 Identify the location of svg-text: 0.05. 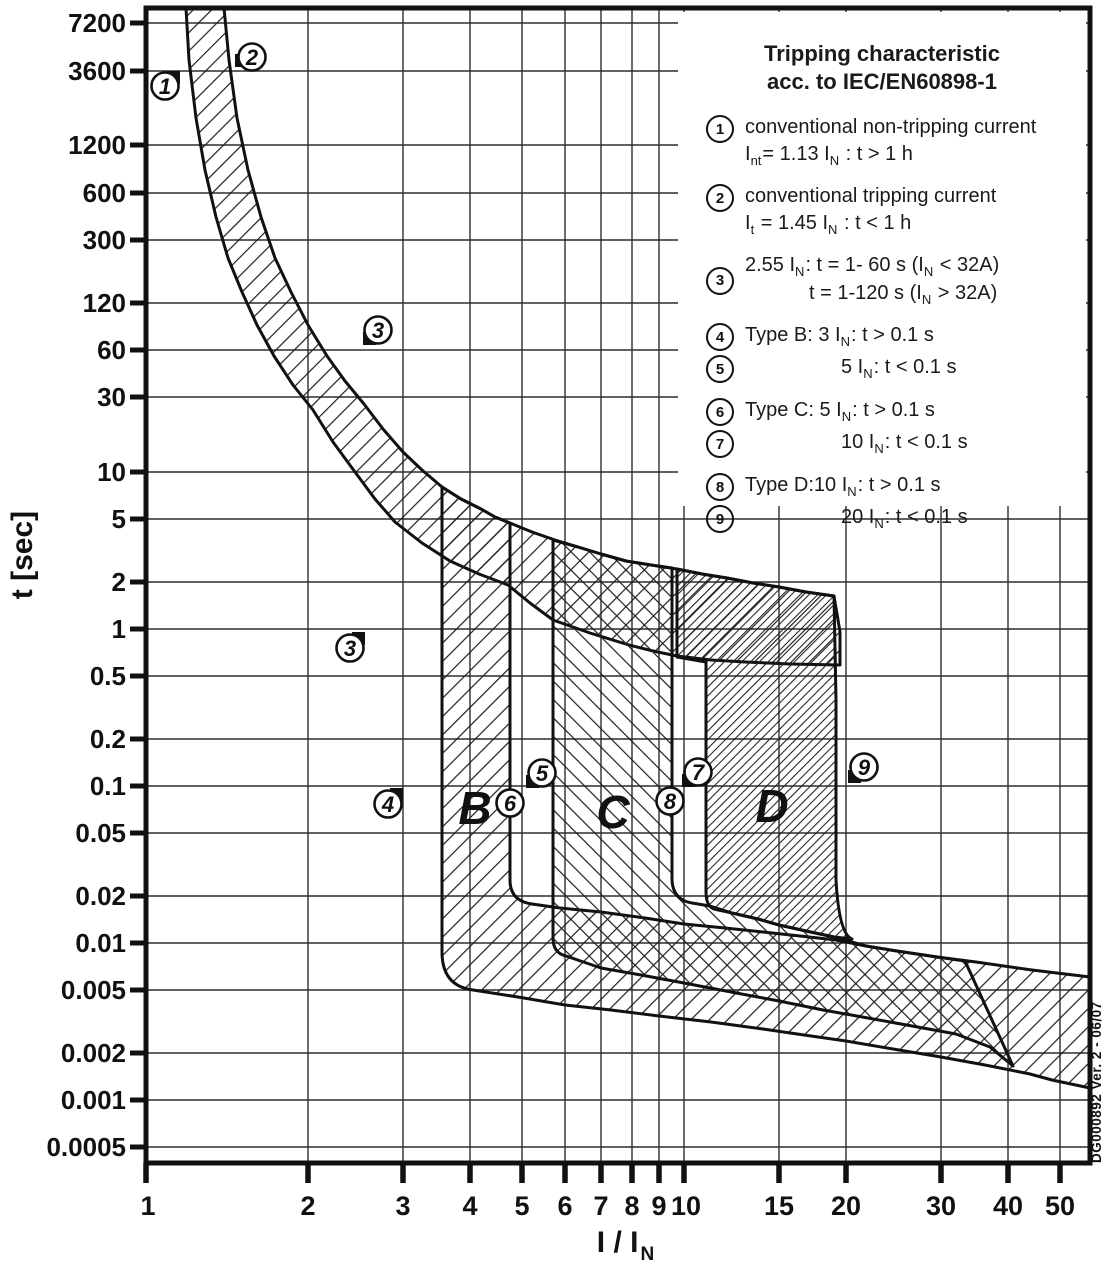
(100, 833).